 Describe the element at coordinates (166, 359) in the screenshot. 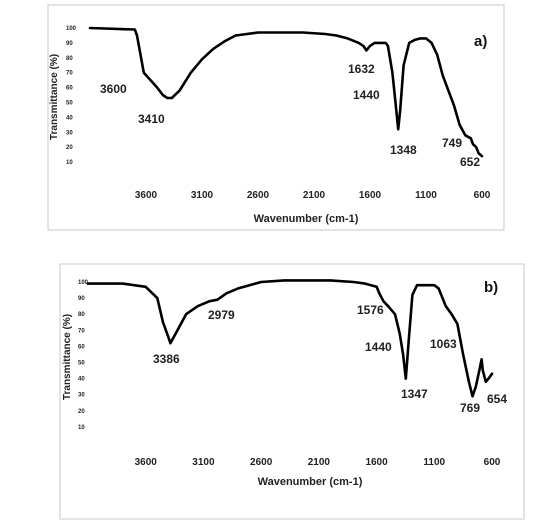

I see `peak-label: 3386` at that location.